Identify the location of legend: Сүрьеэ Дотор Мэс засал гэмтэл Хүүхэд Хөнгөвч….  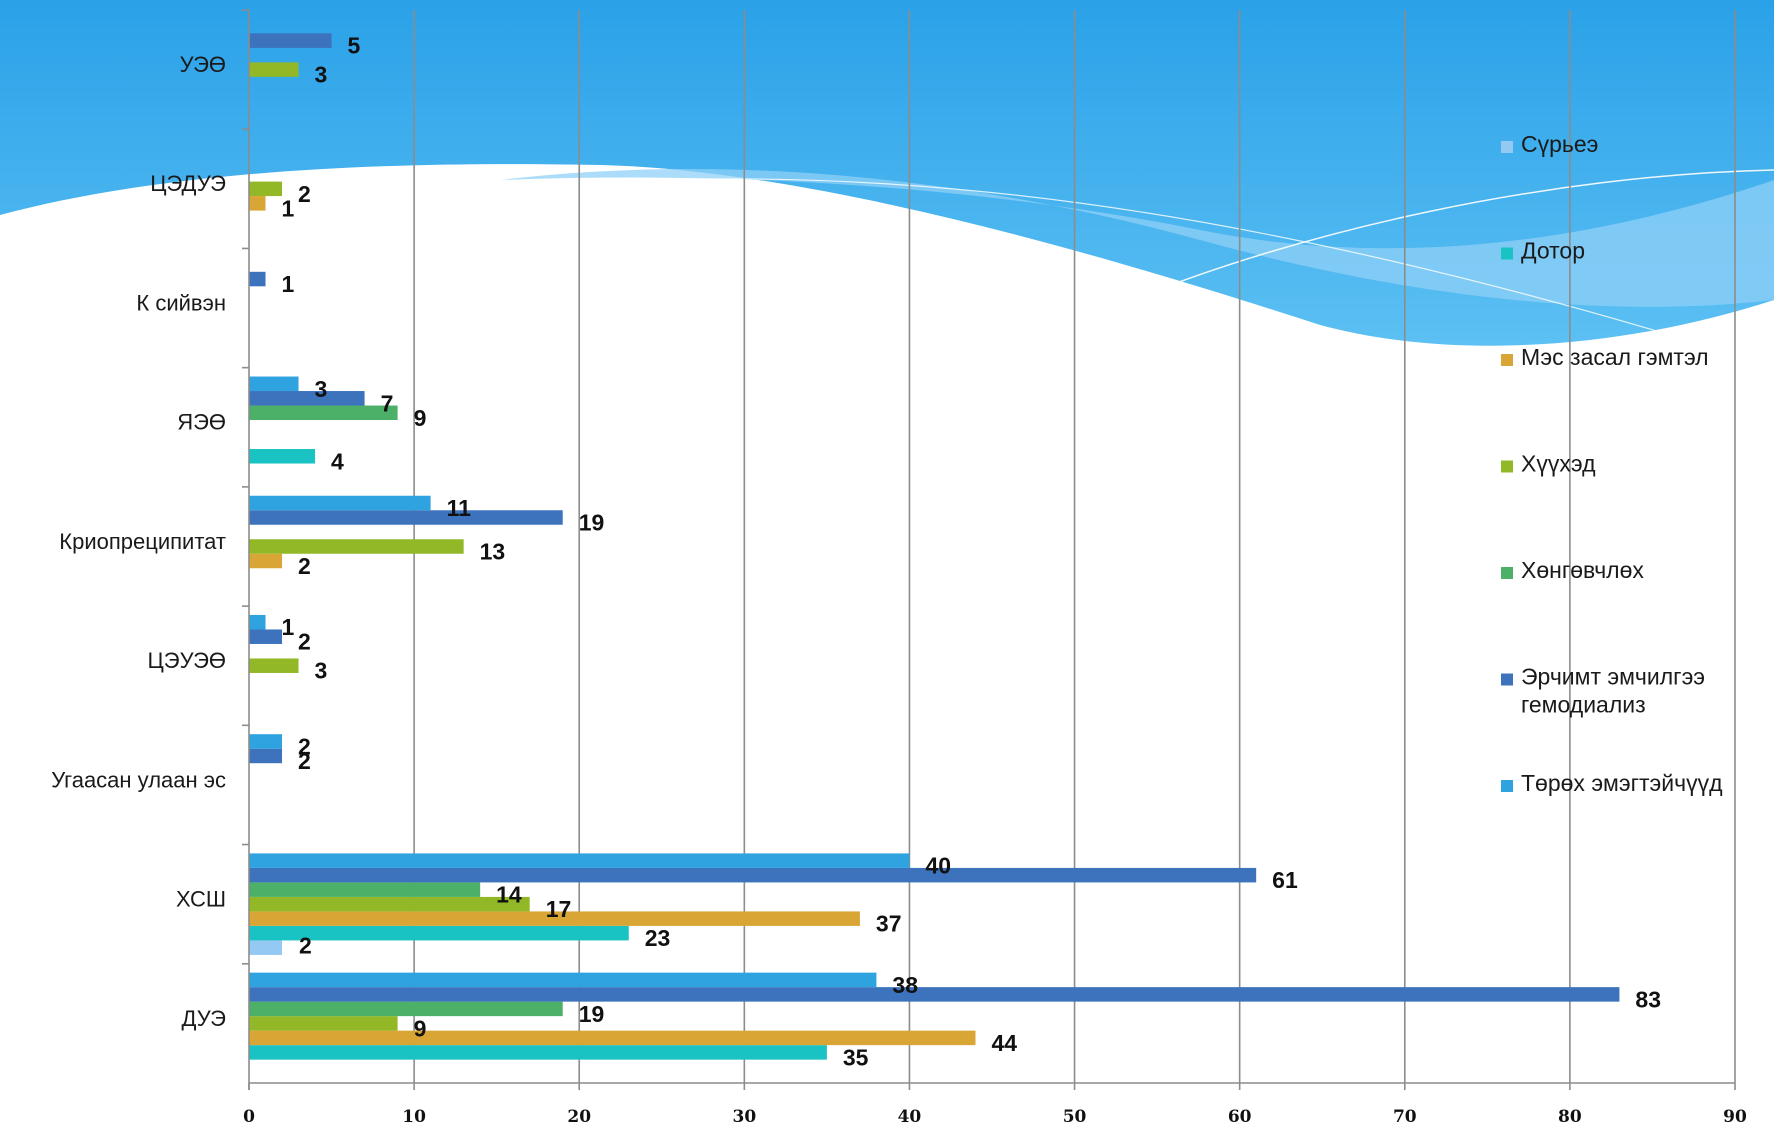
(1612, 463).